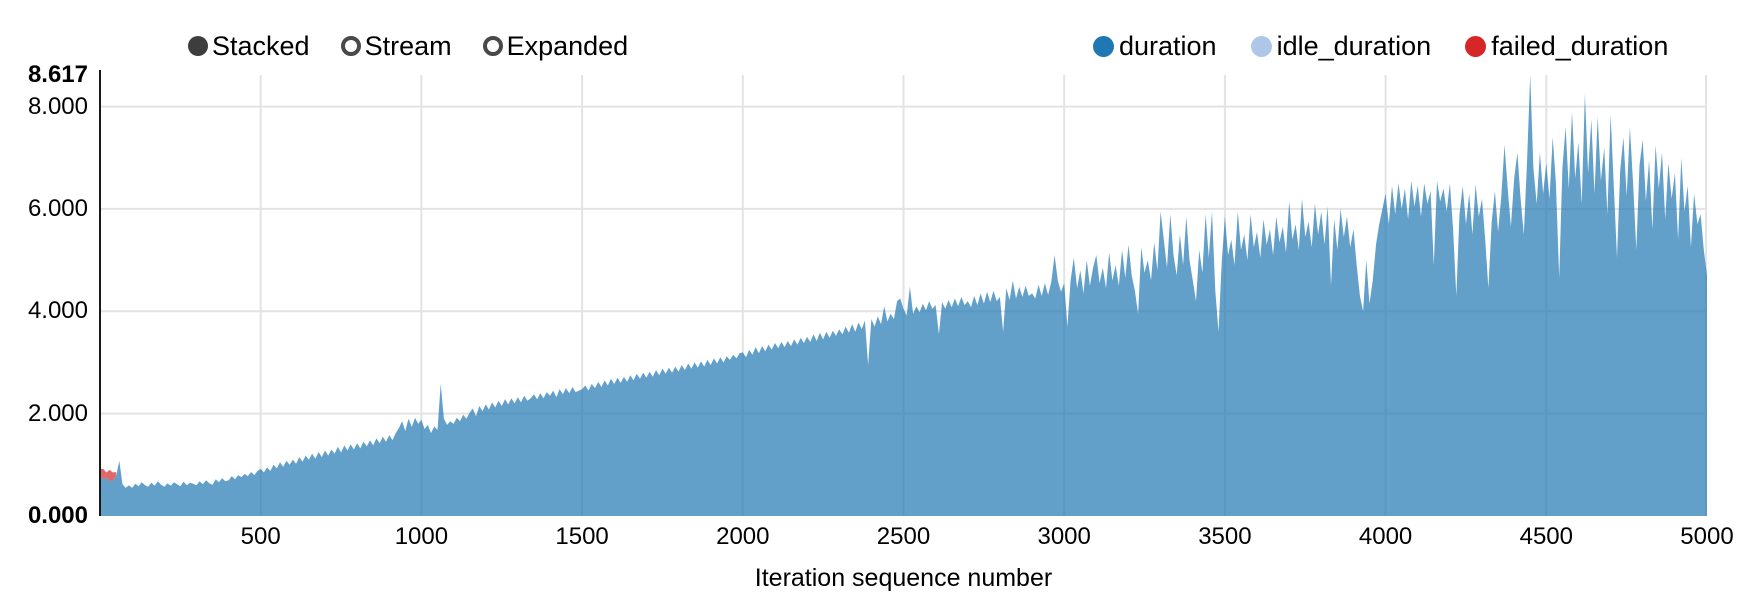 Image resolution: width=1758 pixels, height=604 pixels. I want to click on mode-option-stacked: Stacked, so click(249, 46).